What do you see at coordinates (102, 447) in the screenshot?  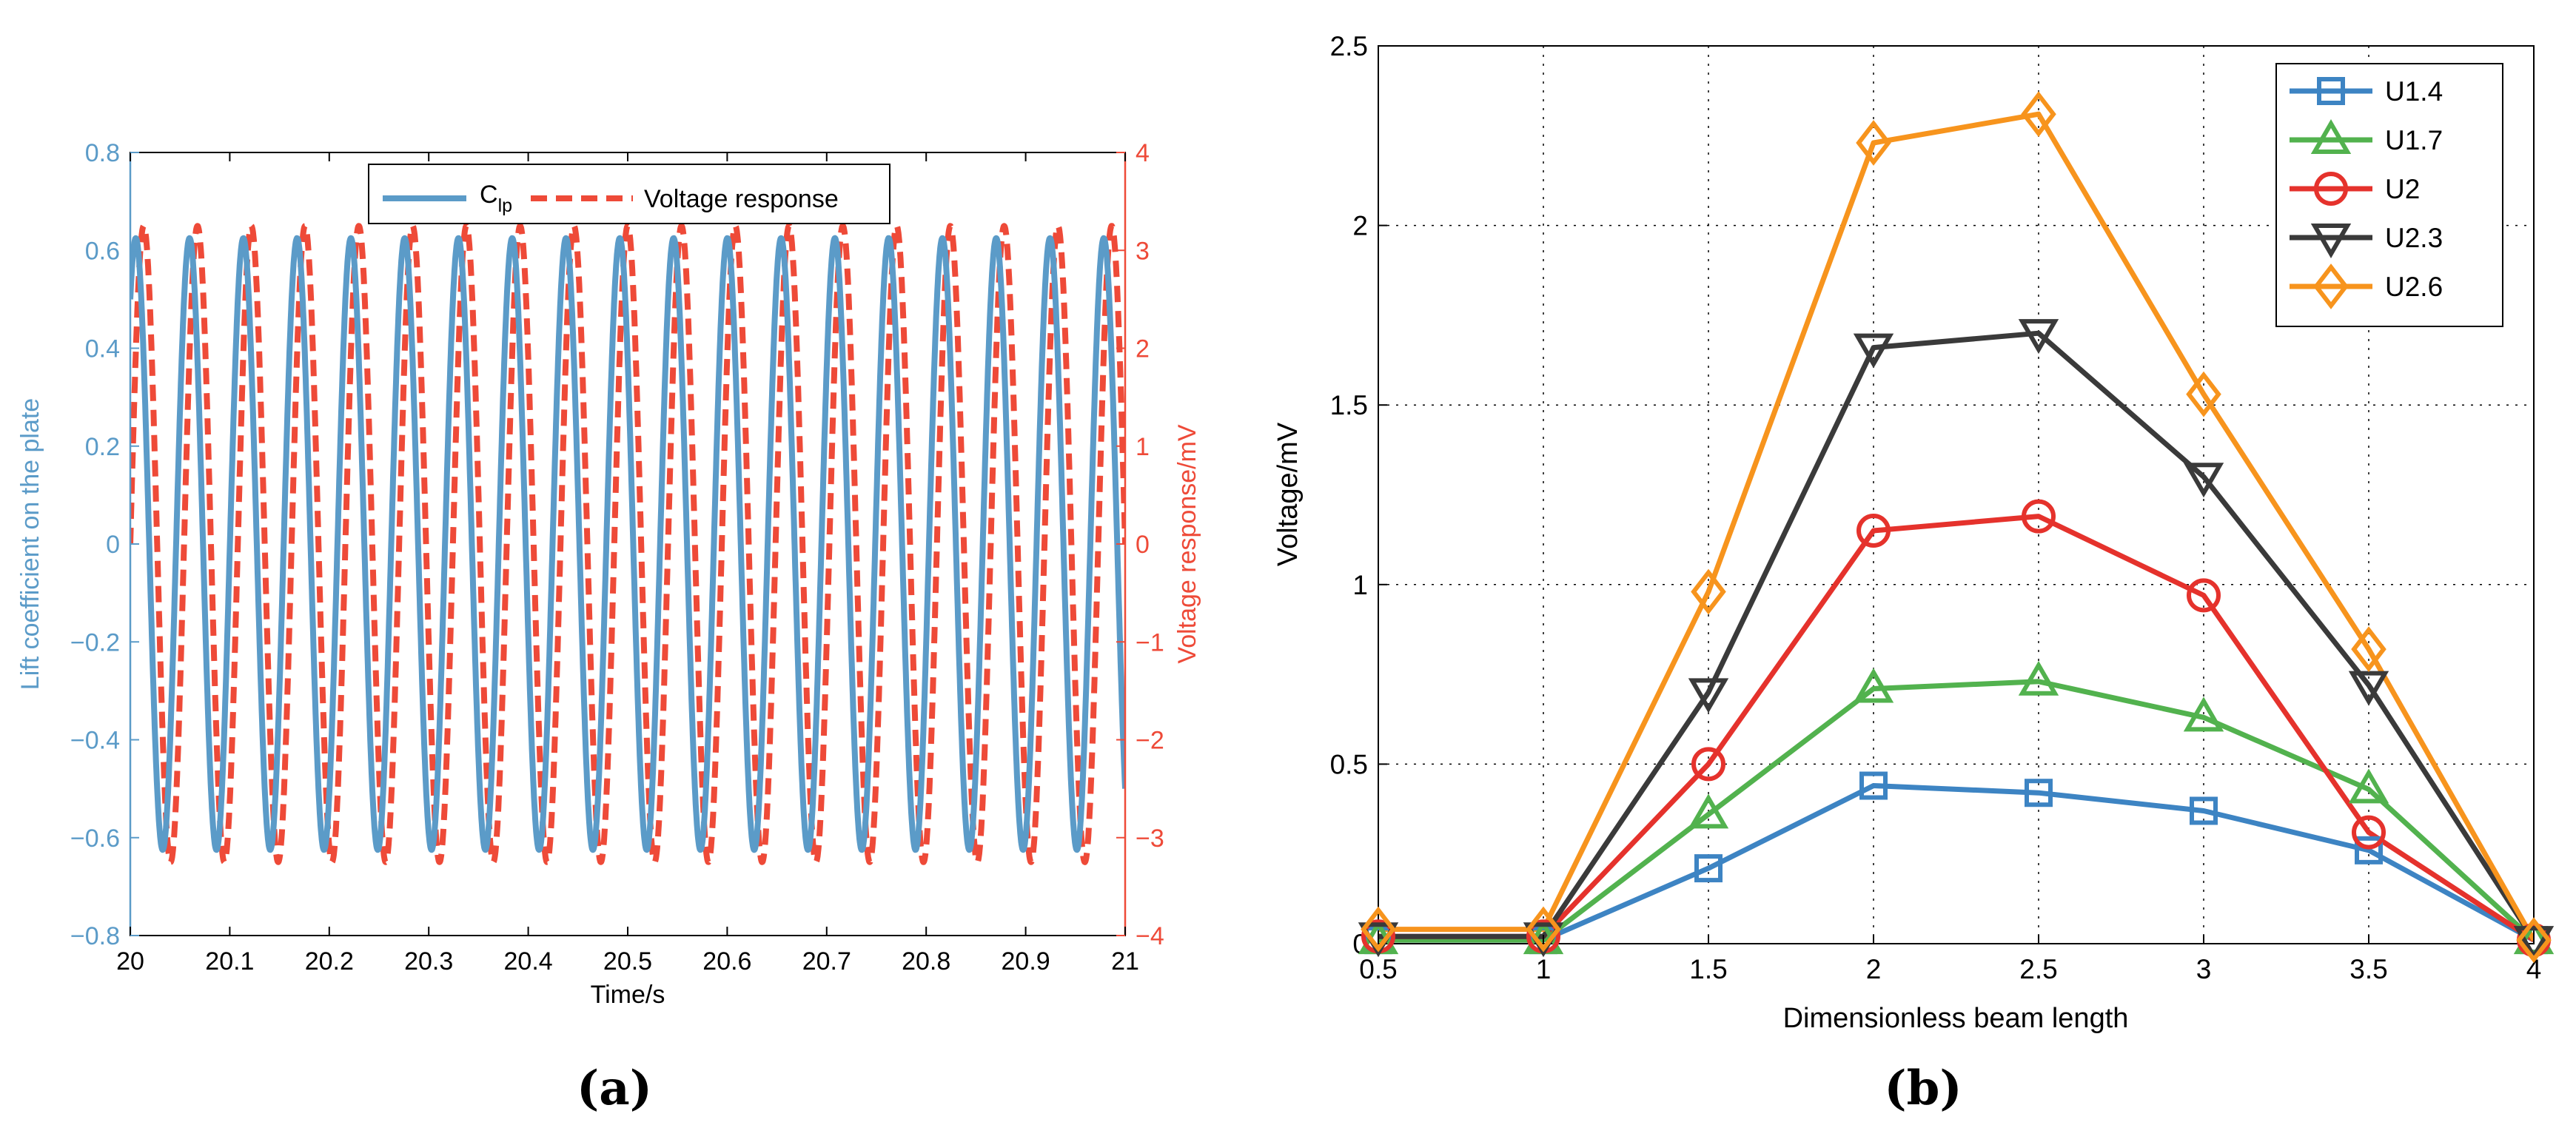 I see `panel-a-left-y-tick-label: 0.2` at bounding box center [102, 447].